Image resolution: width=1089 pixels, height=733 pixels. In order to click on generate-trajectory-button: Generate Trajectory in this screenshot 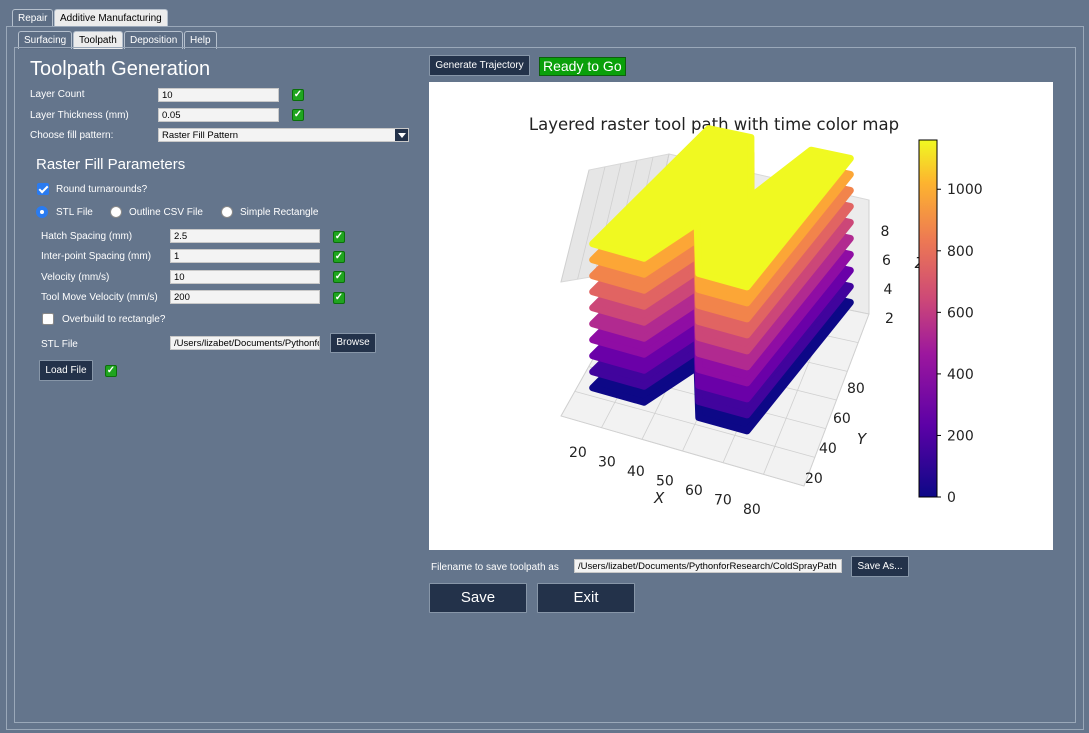, I will do `click(479, 65)`.